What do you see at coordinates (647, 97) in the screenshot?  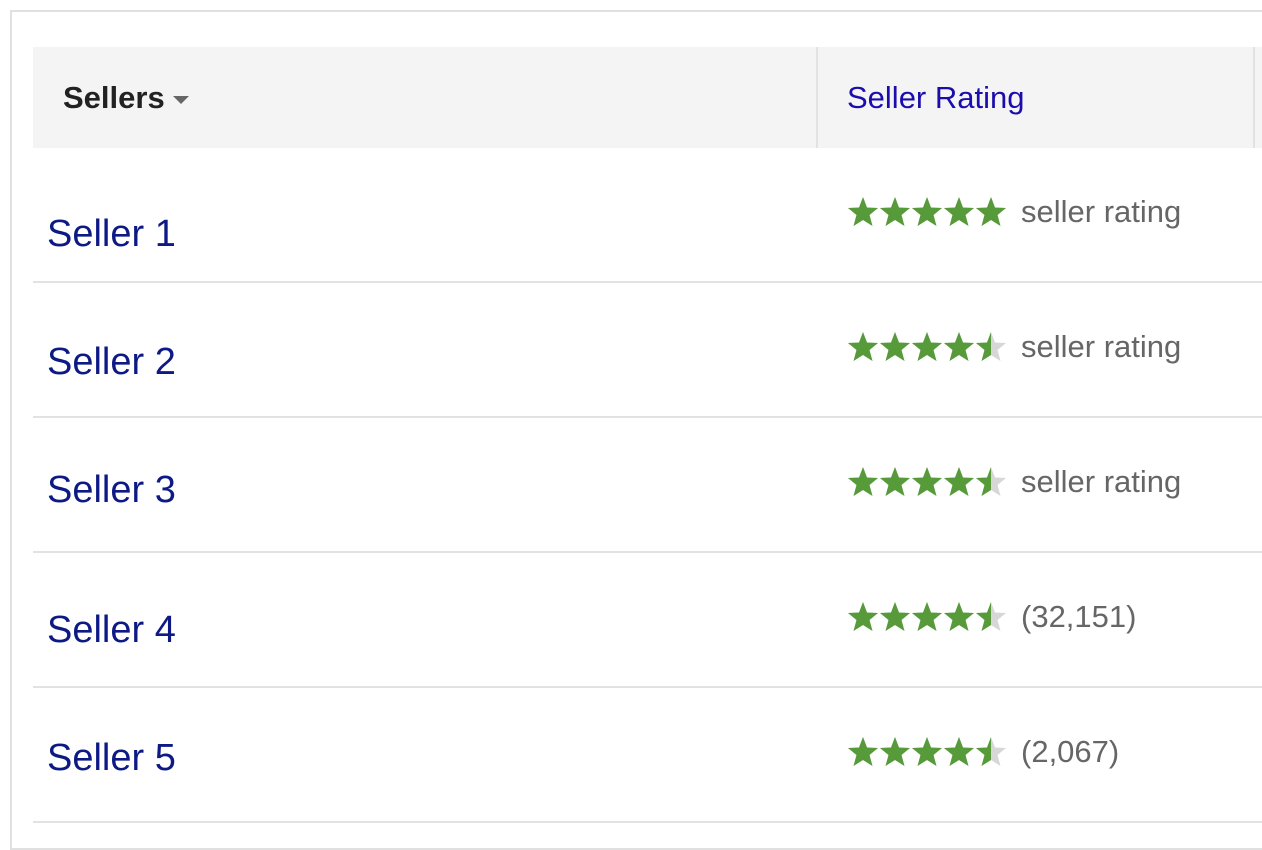 I see `table-header: Sellers Seller Rating` at bounding box center [647, 97].